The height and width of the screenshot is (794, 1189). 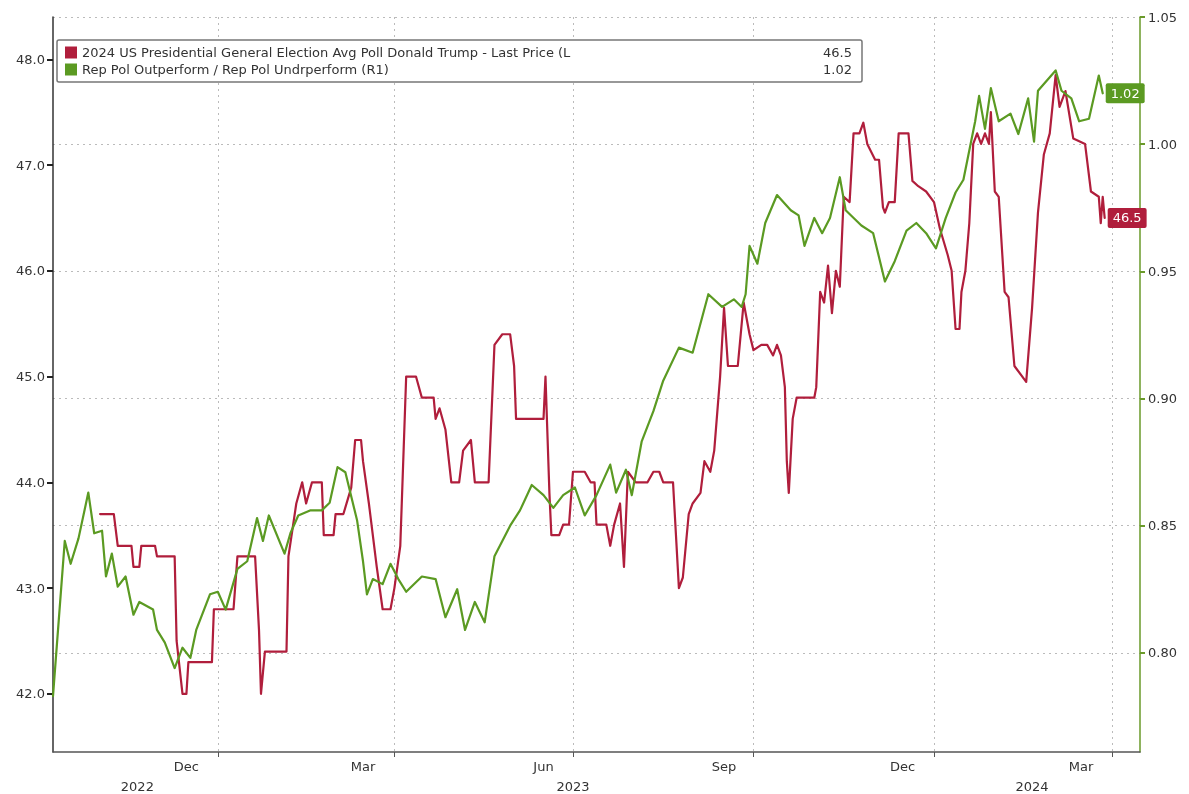 I want to click on y2-tick-label: 0.95, so click(x=1162, y=271).